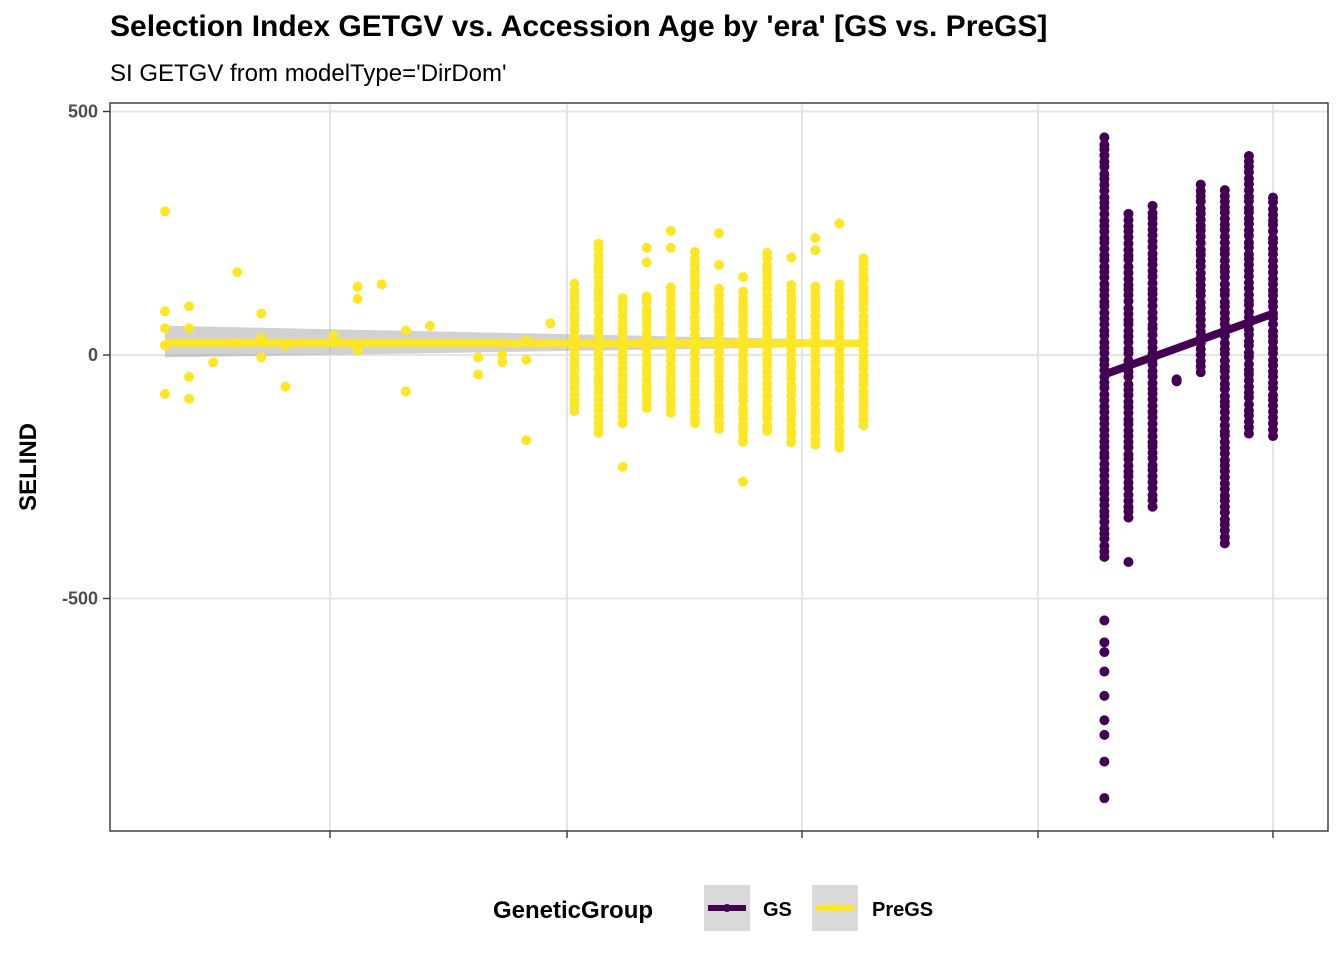 The width and height of the screenshot is (1344, 960). What do you see at coordinates (83, 112) in the screenshot?
I see `y-tick-label: 500` at bounding box center [83, 112].